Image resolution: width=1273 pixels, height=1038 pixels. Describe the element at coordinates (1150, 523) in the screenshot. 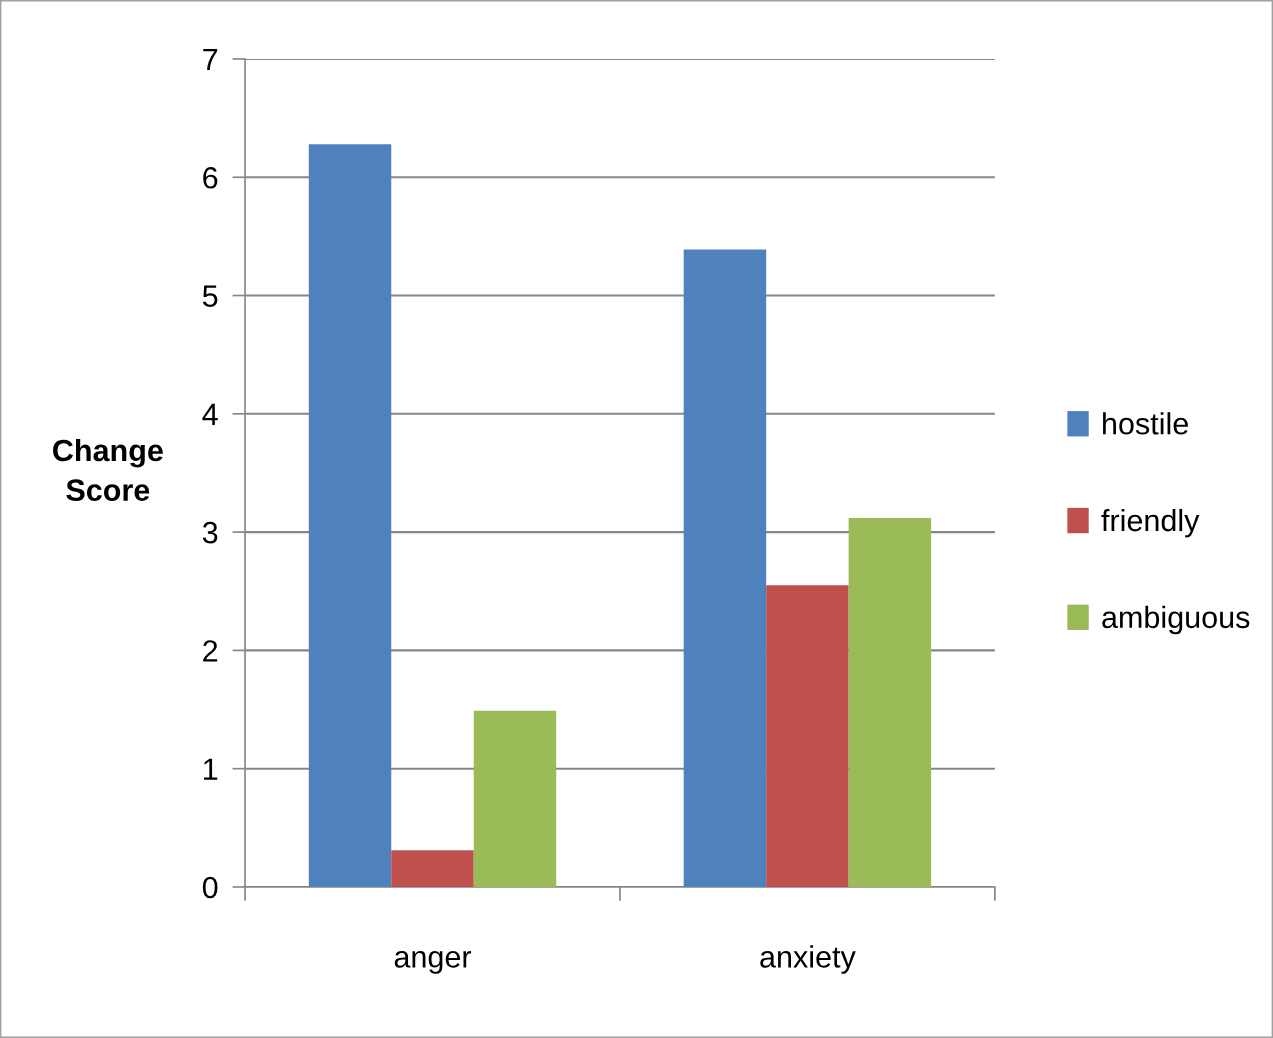

I see `legend-label: friendly` at that location.